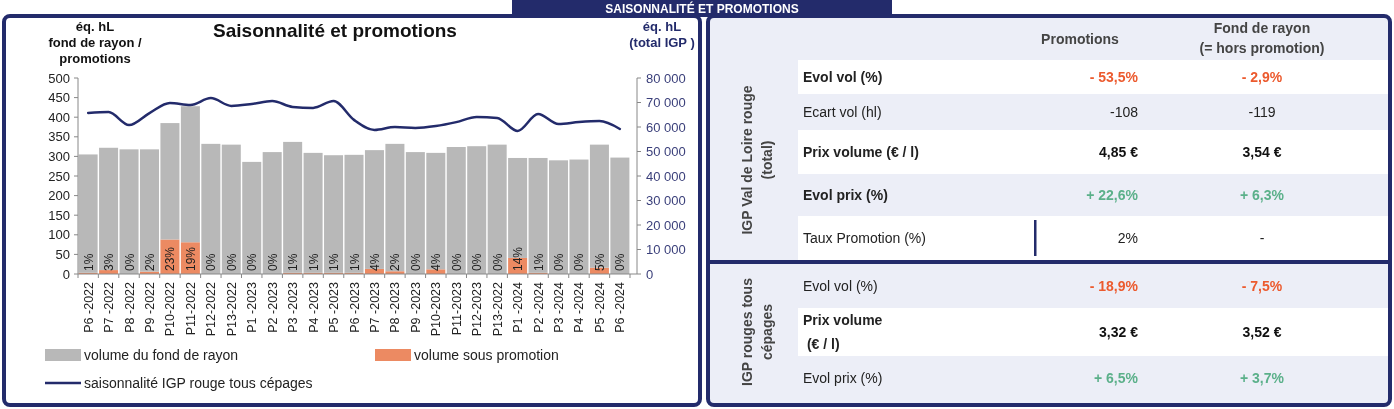  What do you see at coordinates (518, 258) in the screenshot?
I see `annotation: 14%` at bounding box center [518, 258].